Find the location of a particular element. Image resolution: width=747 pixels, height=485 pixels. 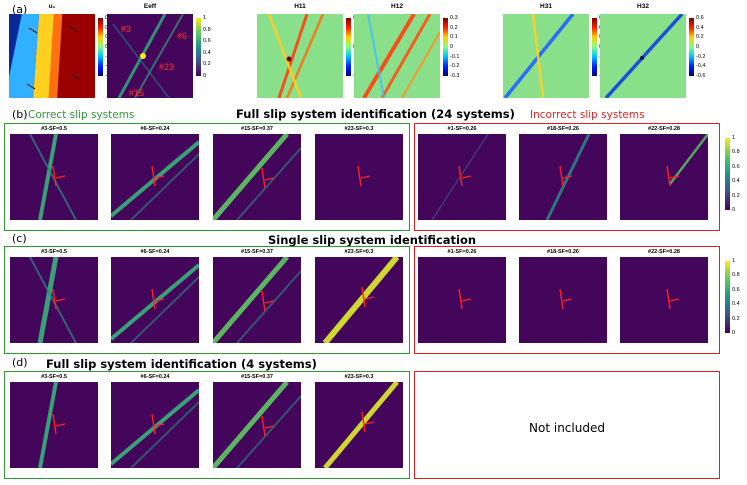

row_b-incorrect-title-0: #1-SF=0.26 is located at coordinates (462, 129).